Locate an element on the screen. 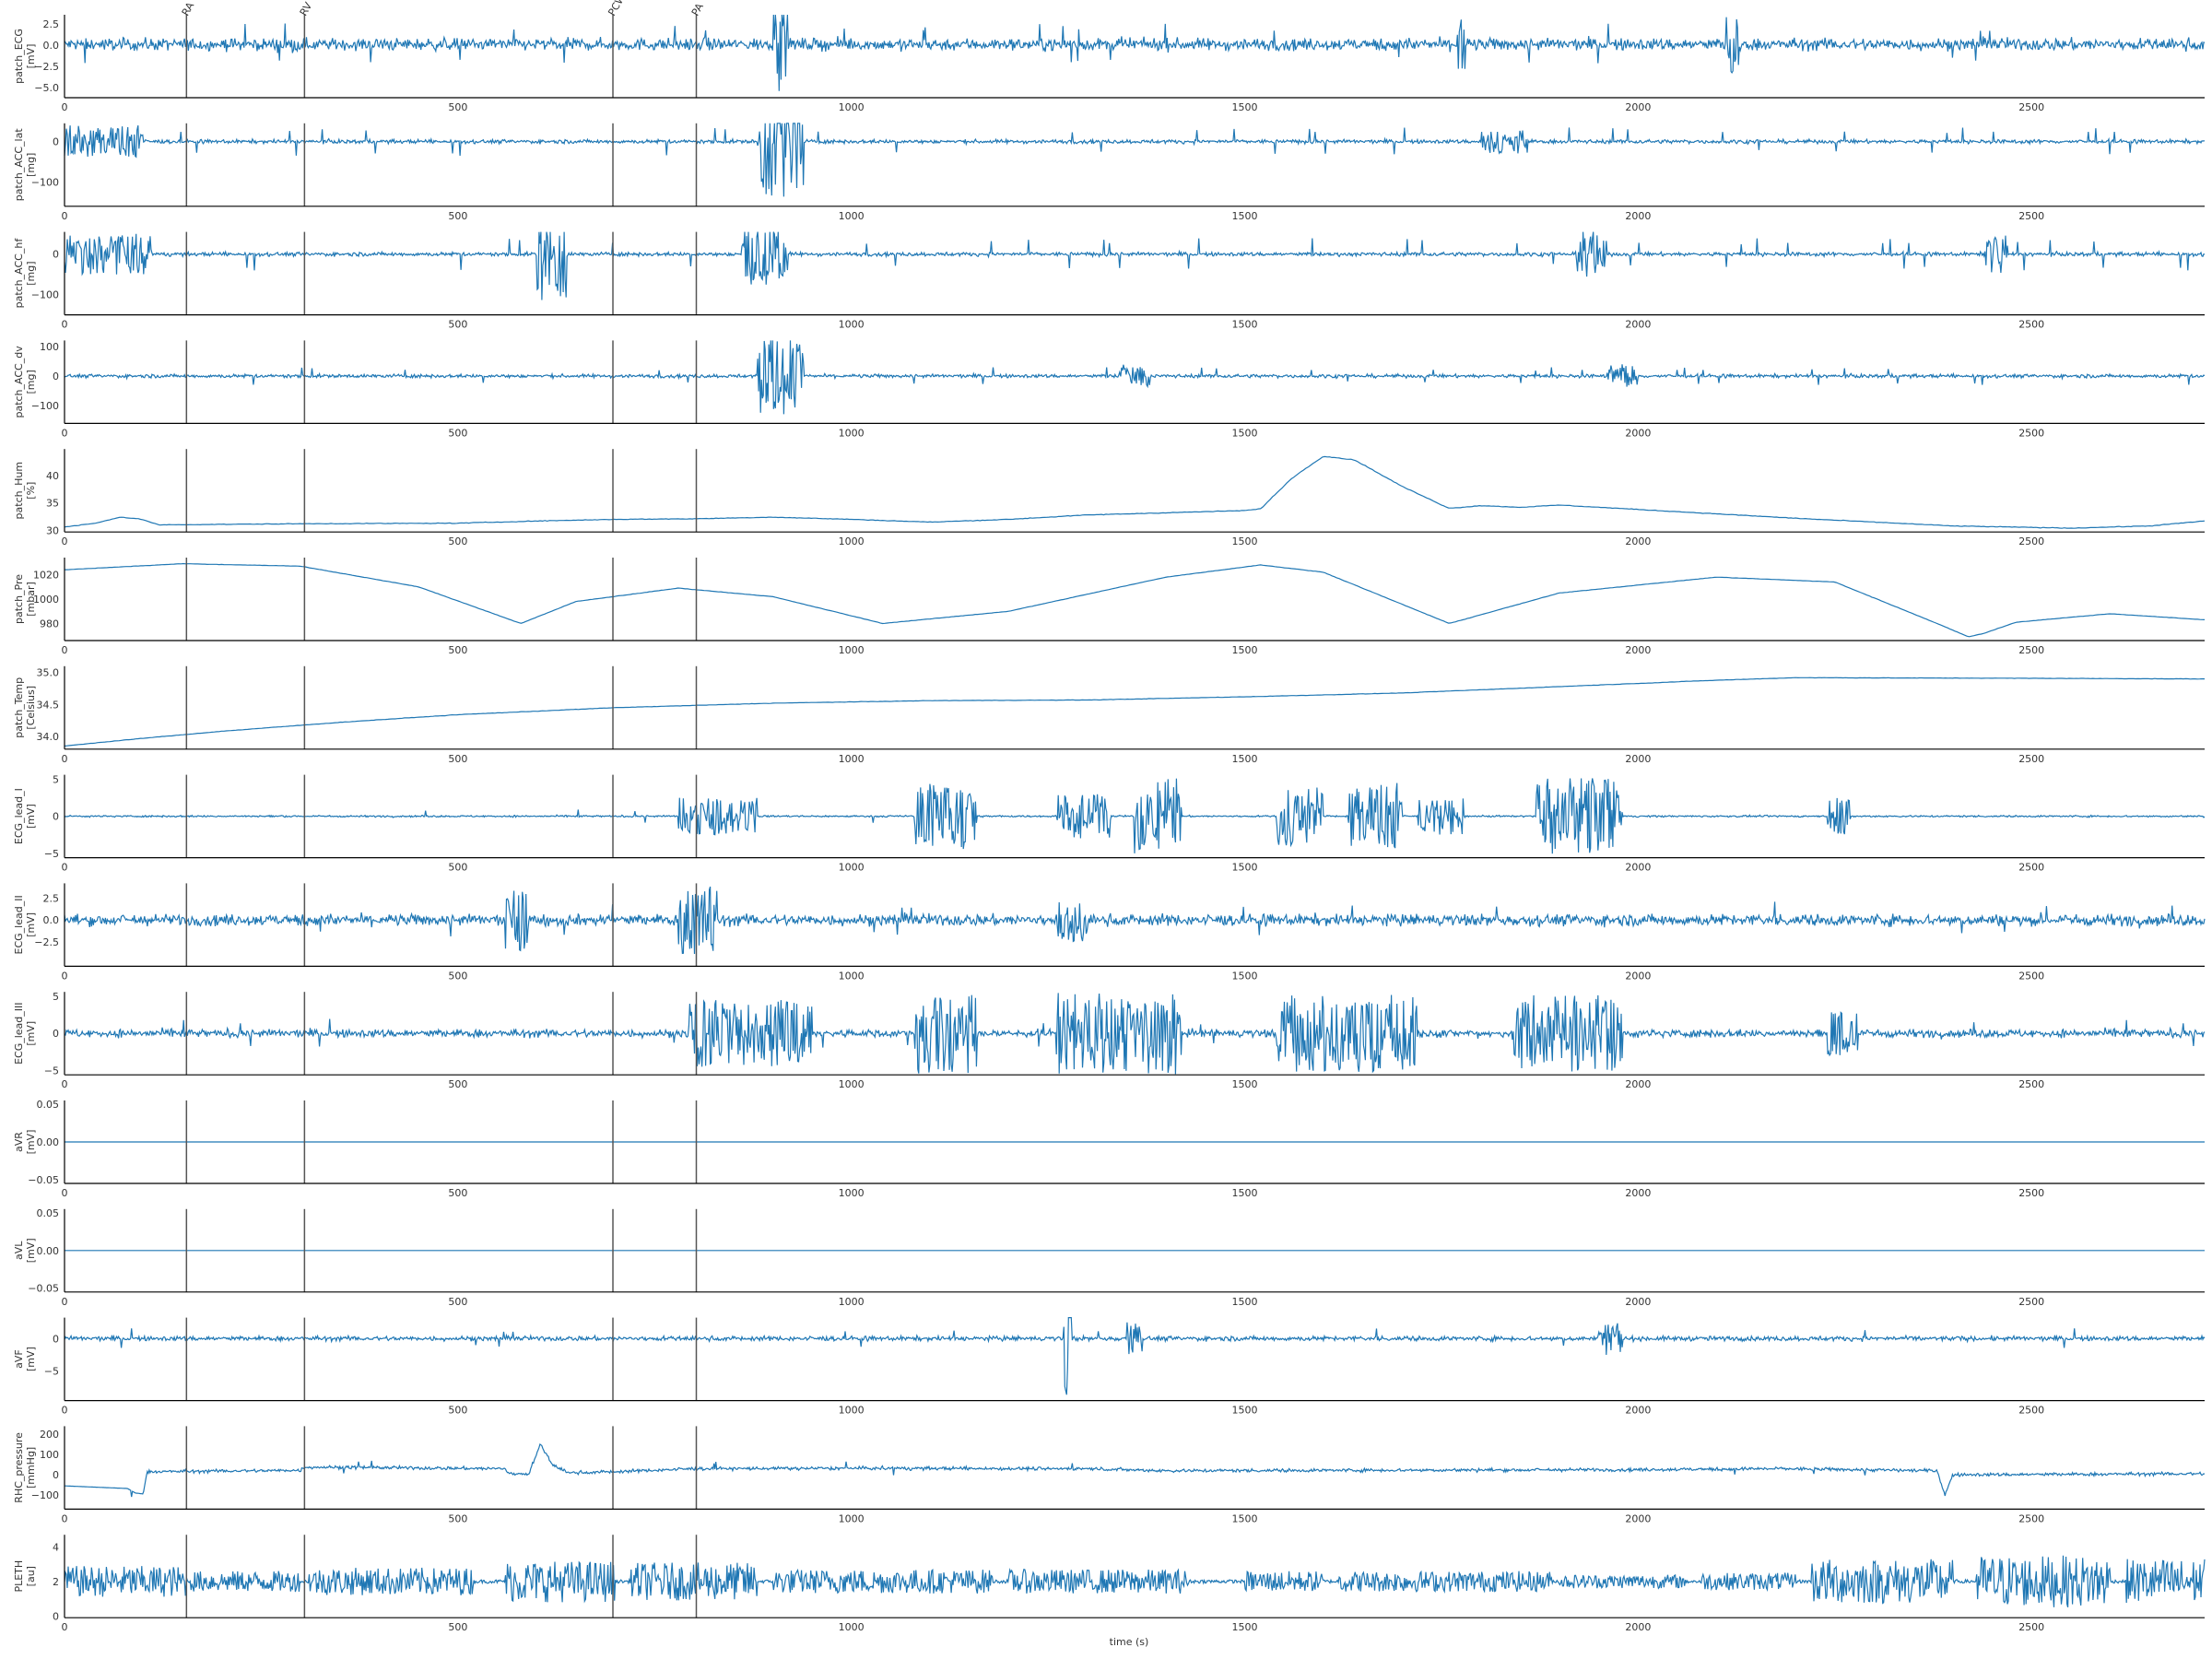 The height and width of the screenshot is (1659, 2212). y-axis-label-patch_pre: patch_Pre[mbar] is located at coordinates (25, 599).